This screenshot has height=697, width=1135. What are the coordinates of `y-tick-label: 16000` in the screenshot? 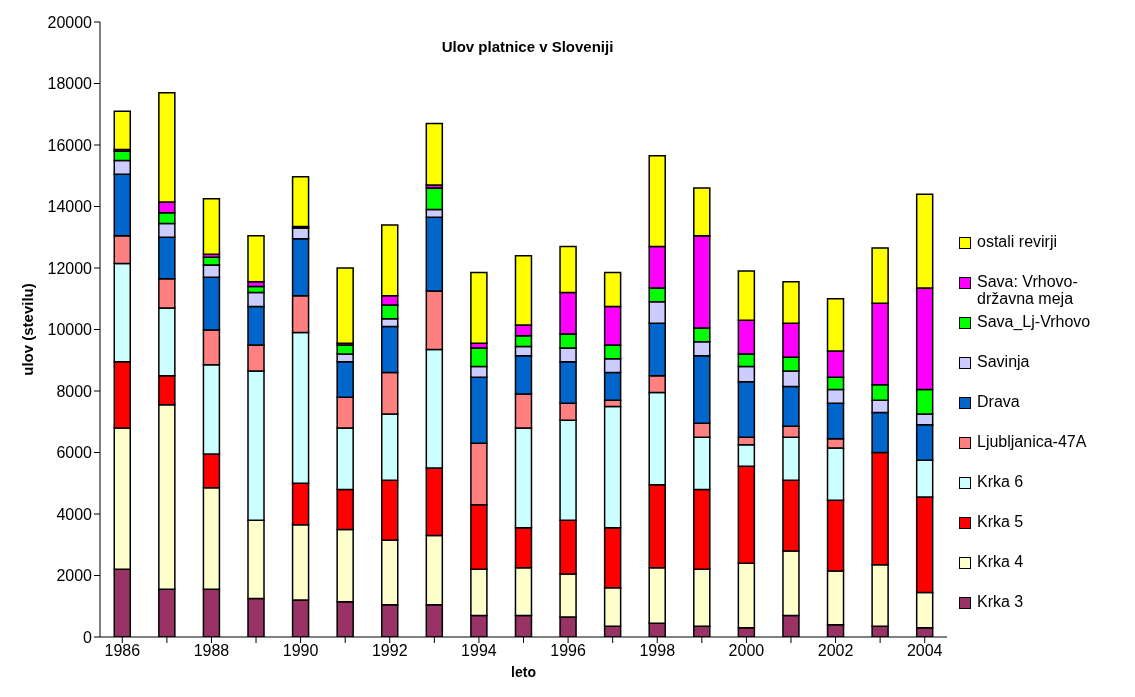 It's located at (70, 145).